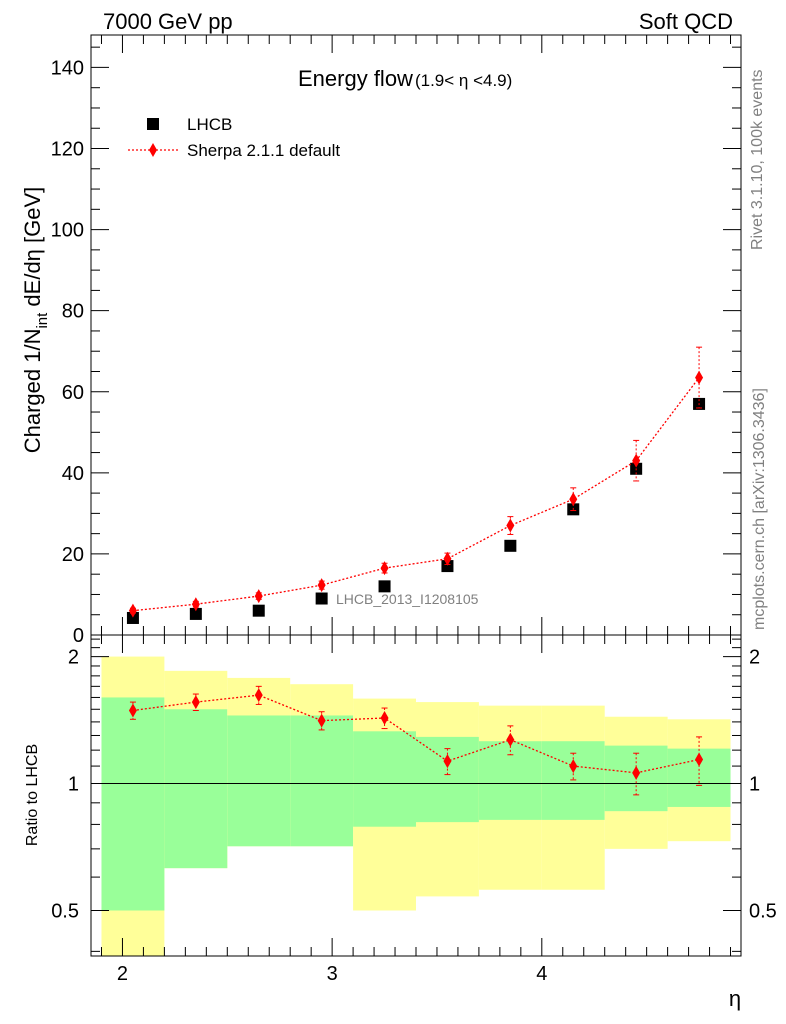 Image resolution: width=786 pixels, height=1024 pixels. Describe the element at coordinates (73, 785) in the screenshot. I see `ratio-ytick-label-left: 1` at that location.